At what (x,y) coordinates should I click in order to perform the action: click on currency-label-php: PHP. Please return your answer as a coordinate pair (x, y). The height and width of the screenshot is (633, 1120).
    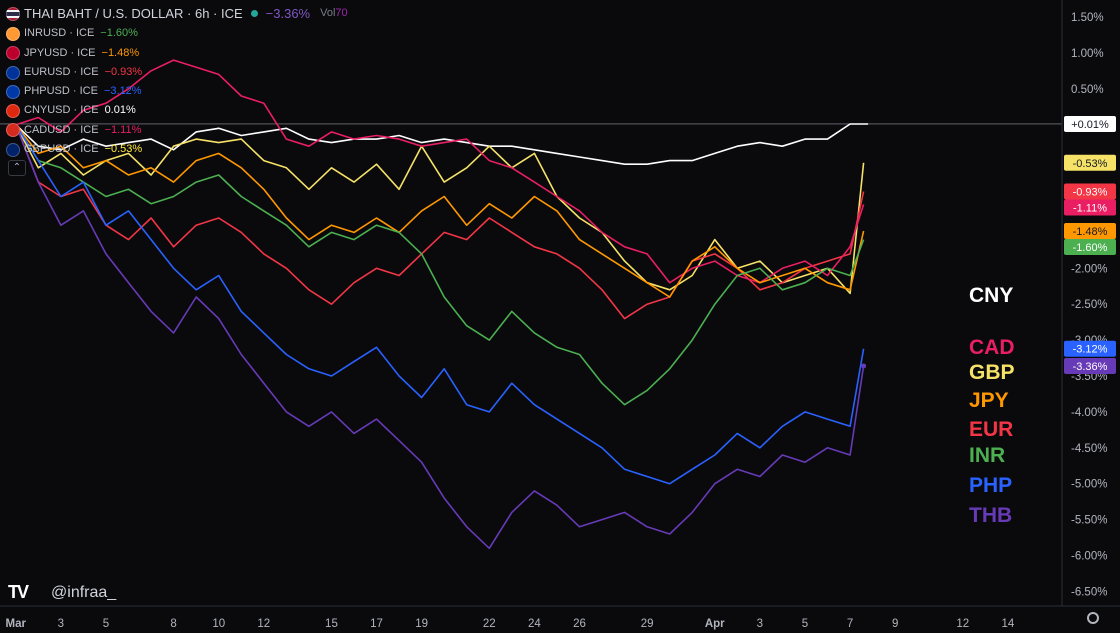
    Looking at the image, I should click on (991, 485).